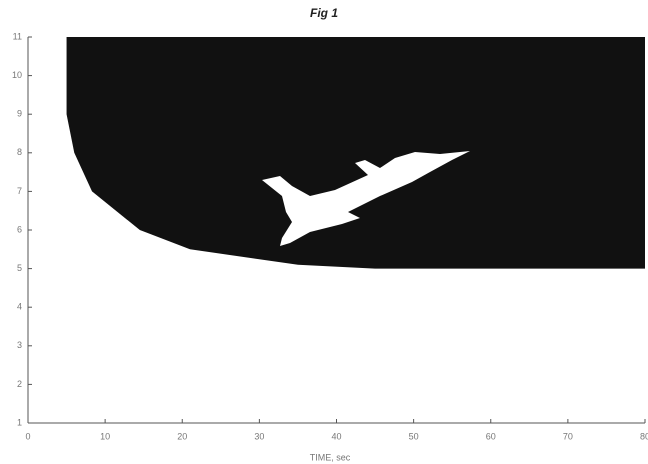 The width and height of the screenshot is (648, 464). Describe the element at coordinates (17, 36) in the screenshot. I see `y-tick-label: 11` at that location.